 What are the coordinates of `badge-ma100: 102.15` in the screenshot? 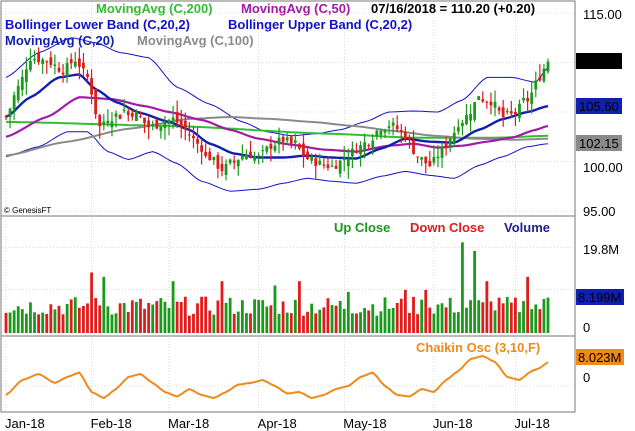 It's located at (599, 143).